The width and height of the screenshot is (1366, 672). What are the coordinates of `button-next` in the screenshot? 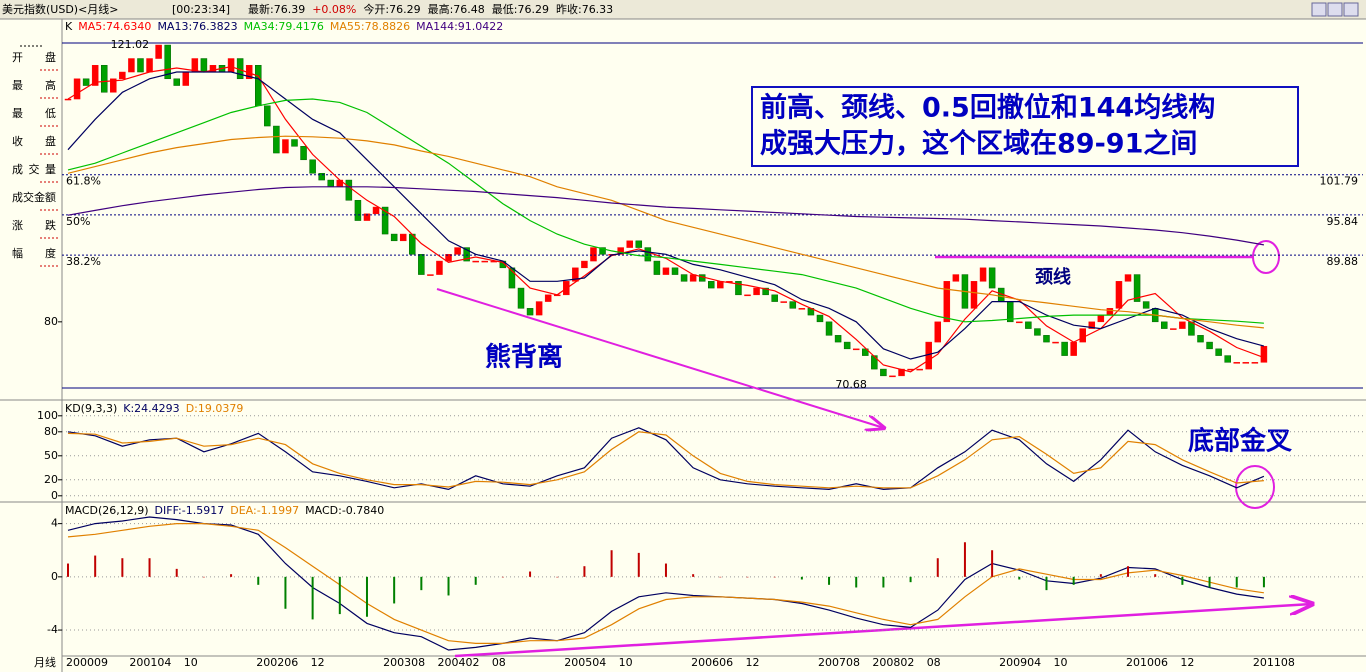 It's located at (1335, 9).